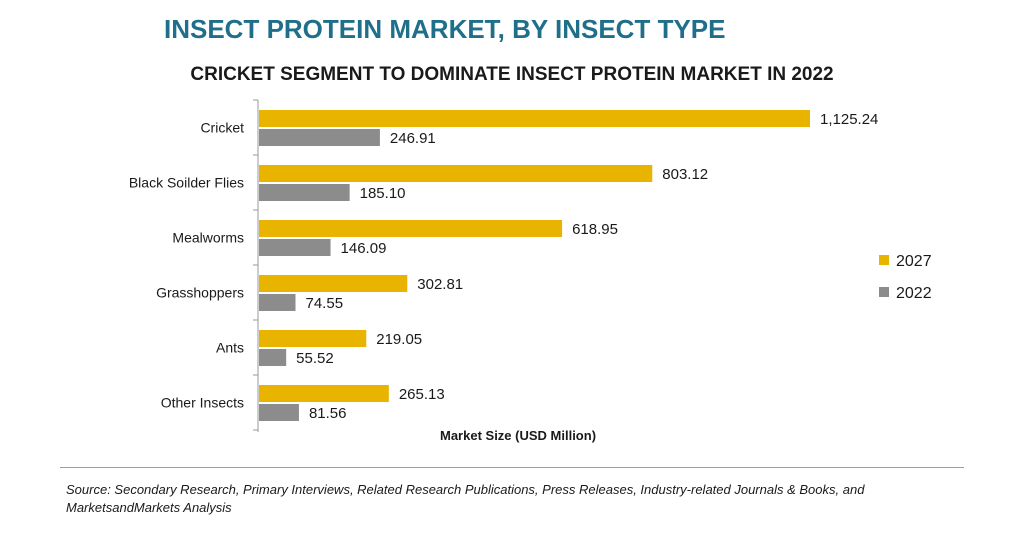  Describe the element at coordinates (849, 119) in the screenshot. I see `data-label: 1,125.24` at that location.